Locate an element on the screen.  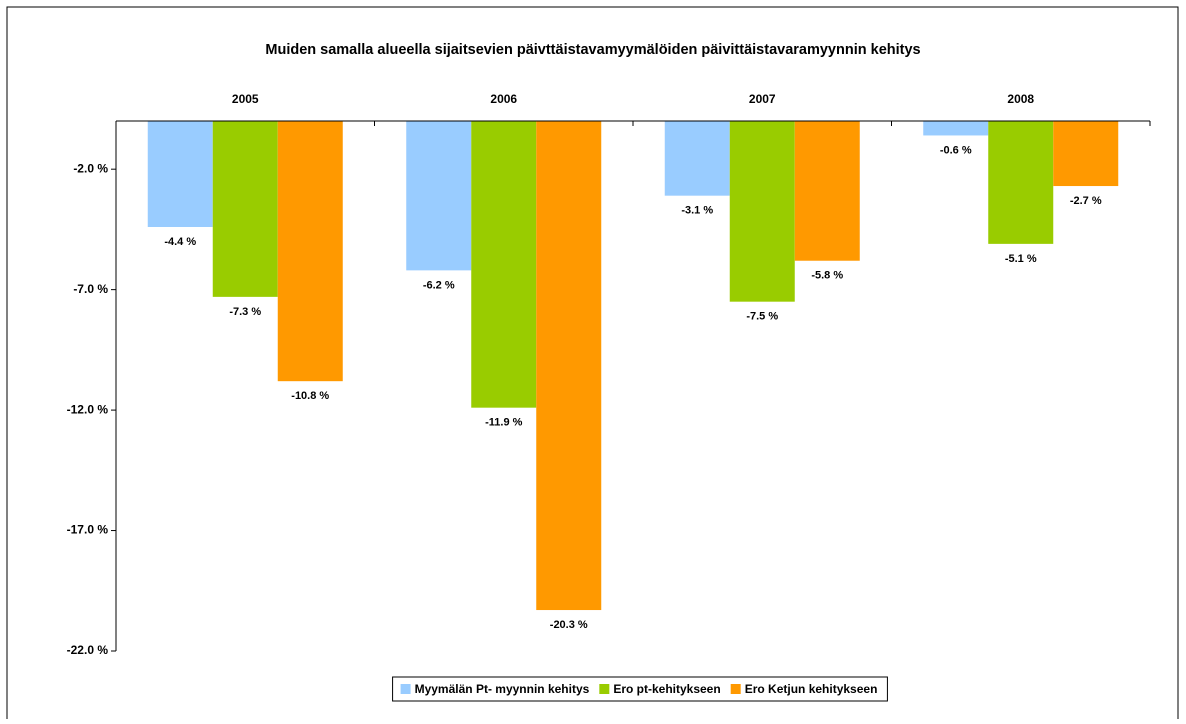
data-label: -7.3 % is located at coordinates (245, 312).